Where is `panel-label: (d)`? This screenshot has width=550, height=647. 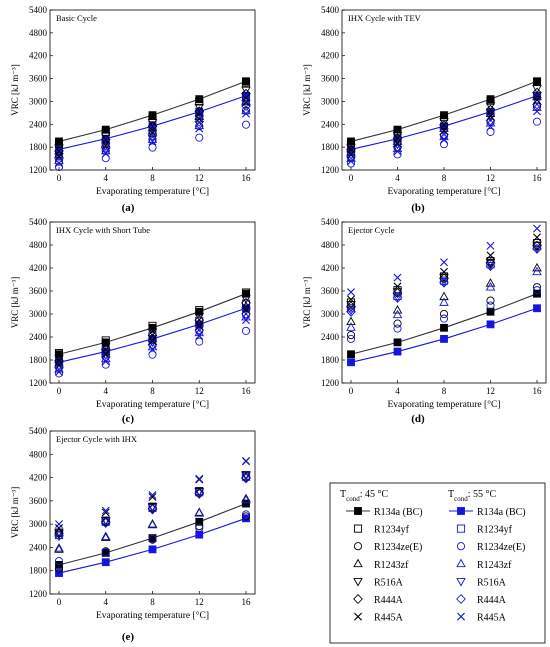 panel-label: (d) is located at coordinates (418, 419).